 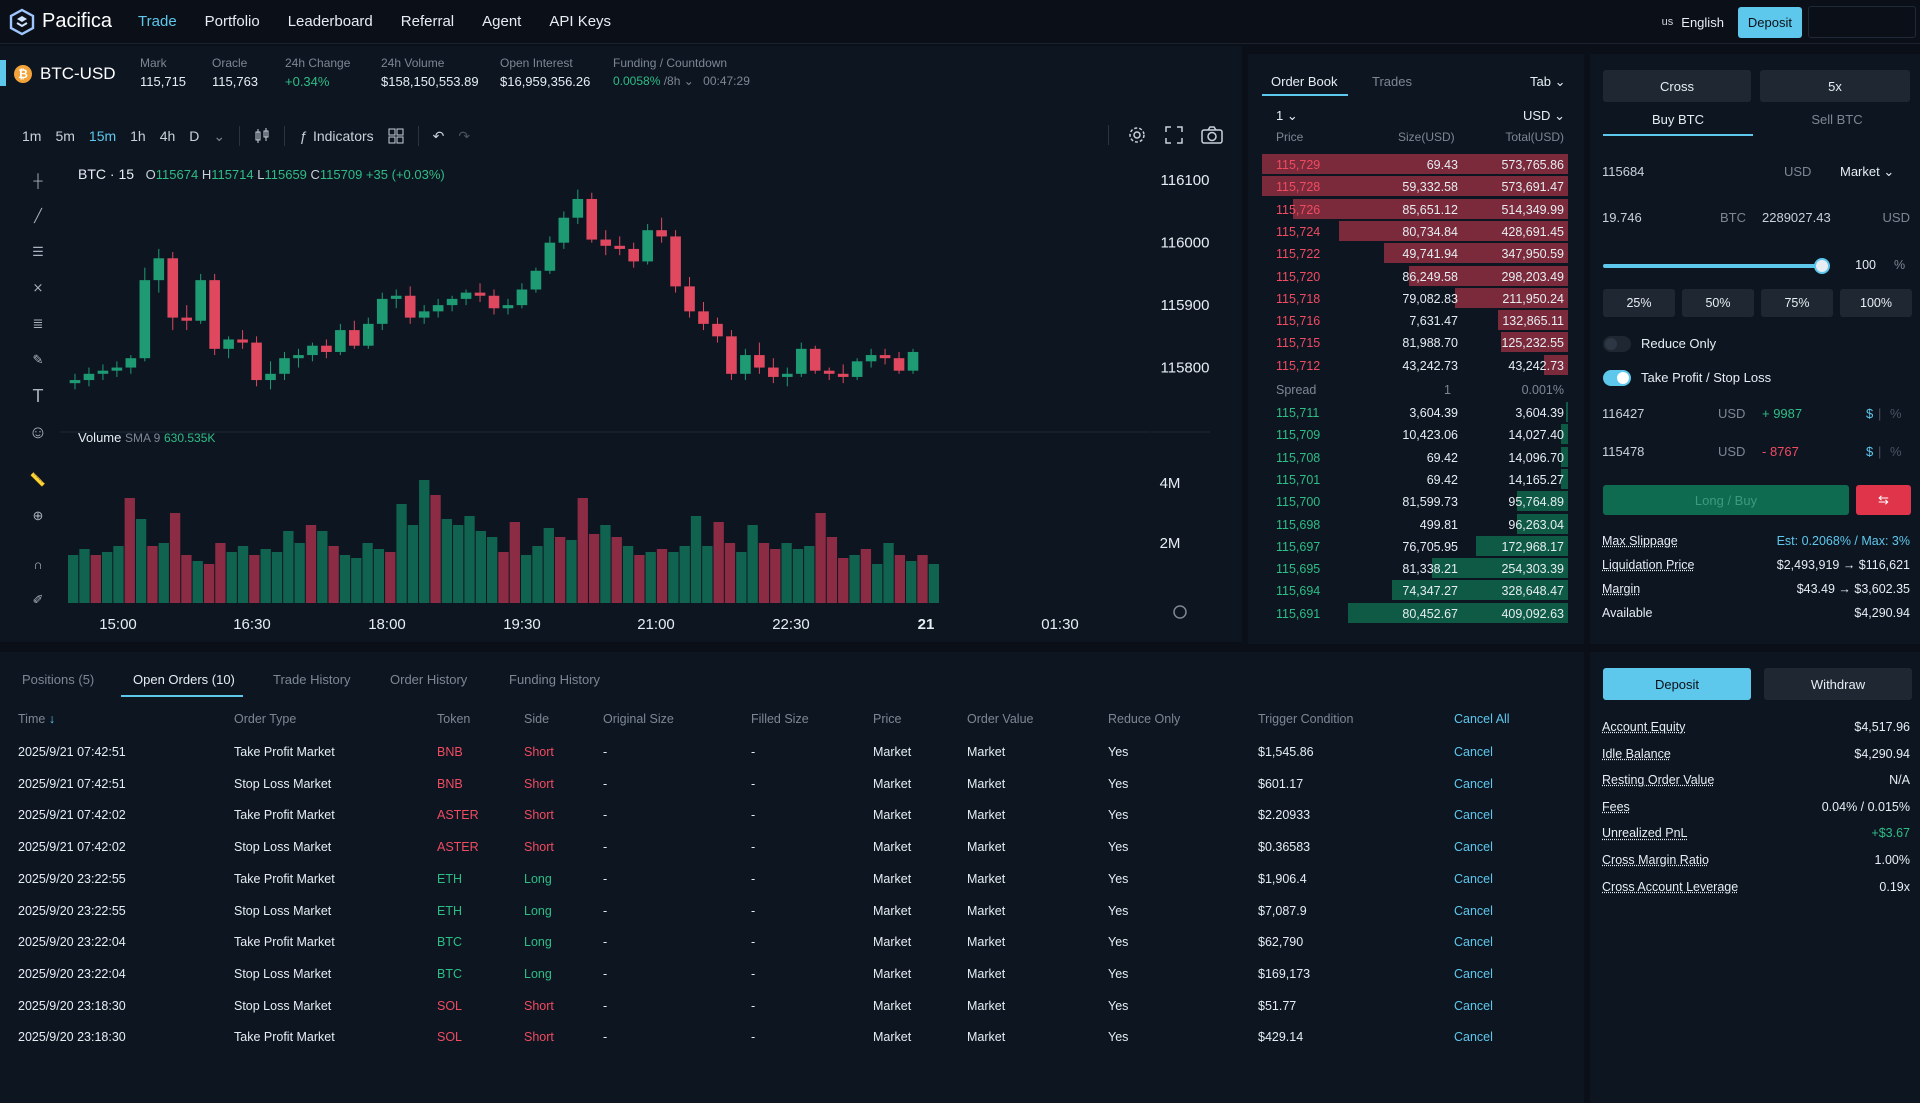 What do you see at coordinates (38, 515) in the screenshot?
I see `zoom-in-icon: ⊕` at bounding box center [38, 515].